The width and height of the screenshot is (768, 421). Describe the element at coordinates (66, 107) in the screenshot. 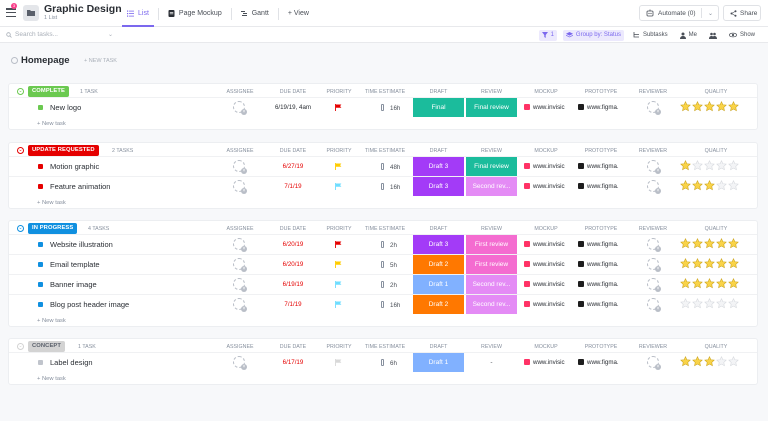

I see `task-name: New logo` at that location.